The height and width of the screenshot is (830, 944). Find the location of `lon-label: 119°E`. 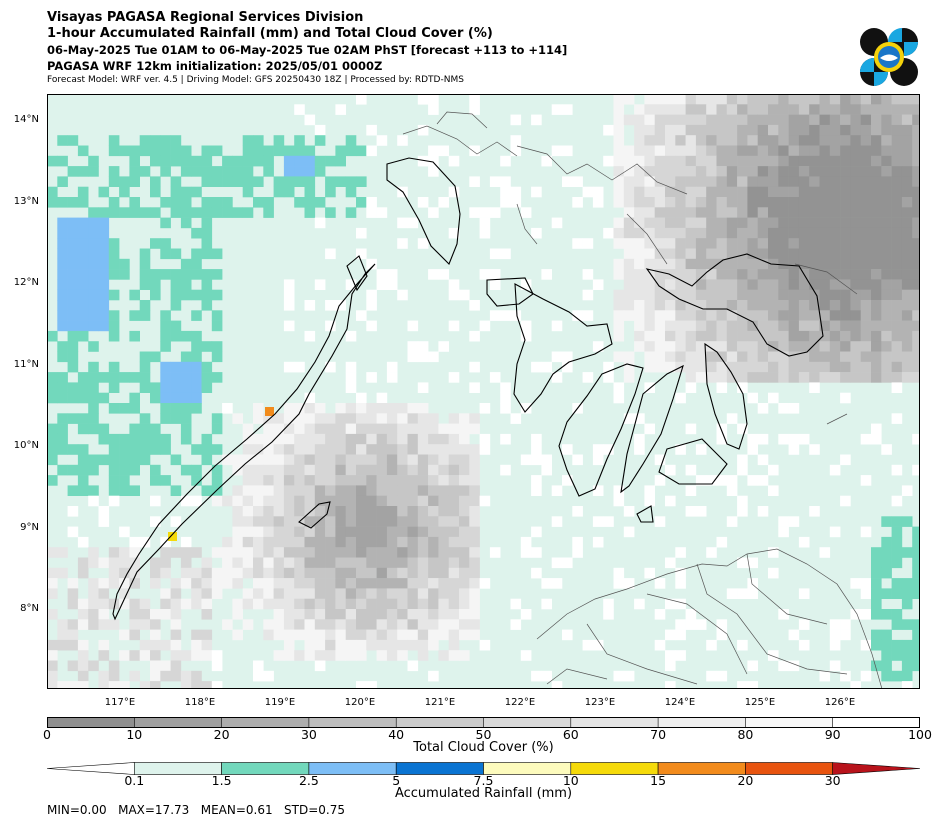

lon-label: 119°E is located at coordinates (280, 702).